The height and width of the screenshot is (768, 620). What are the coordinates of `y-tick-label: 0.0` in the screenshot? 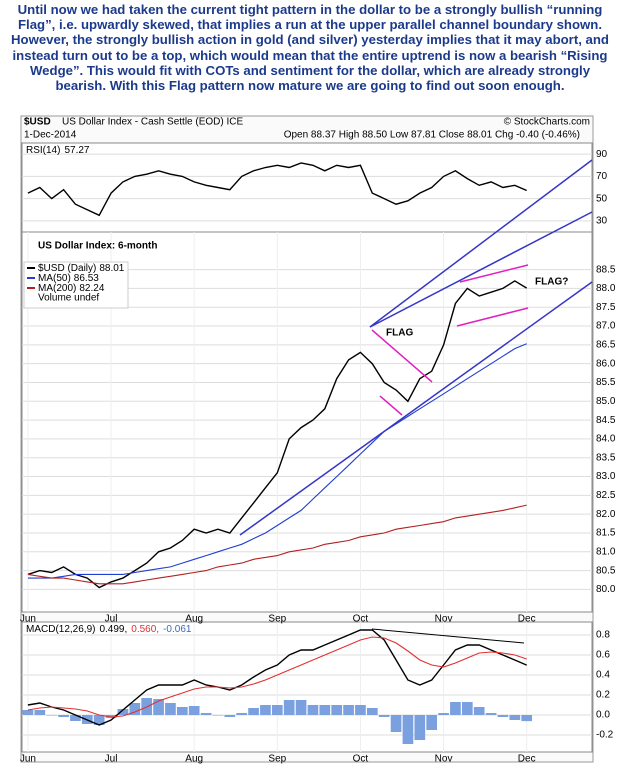 It's located at (603, 715).